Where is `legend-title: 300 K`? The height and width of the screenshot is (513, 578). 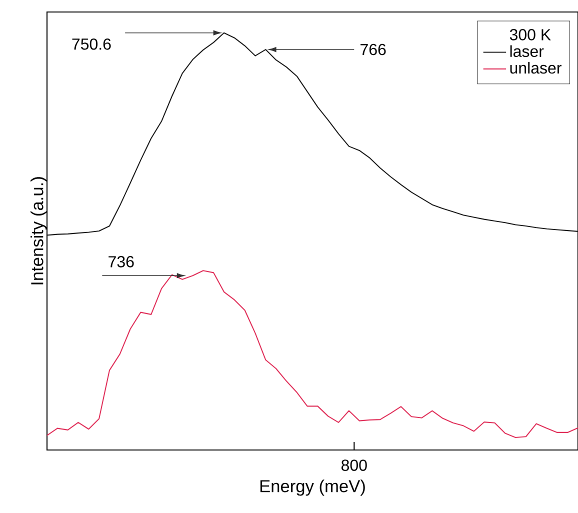 legend-title: 300 K is located at coordinates (530, 34).